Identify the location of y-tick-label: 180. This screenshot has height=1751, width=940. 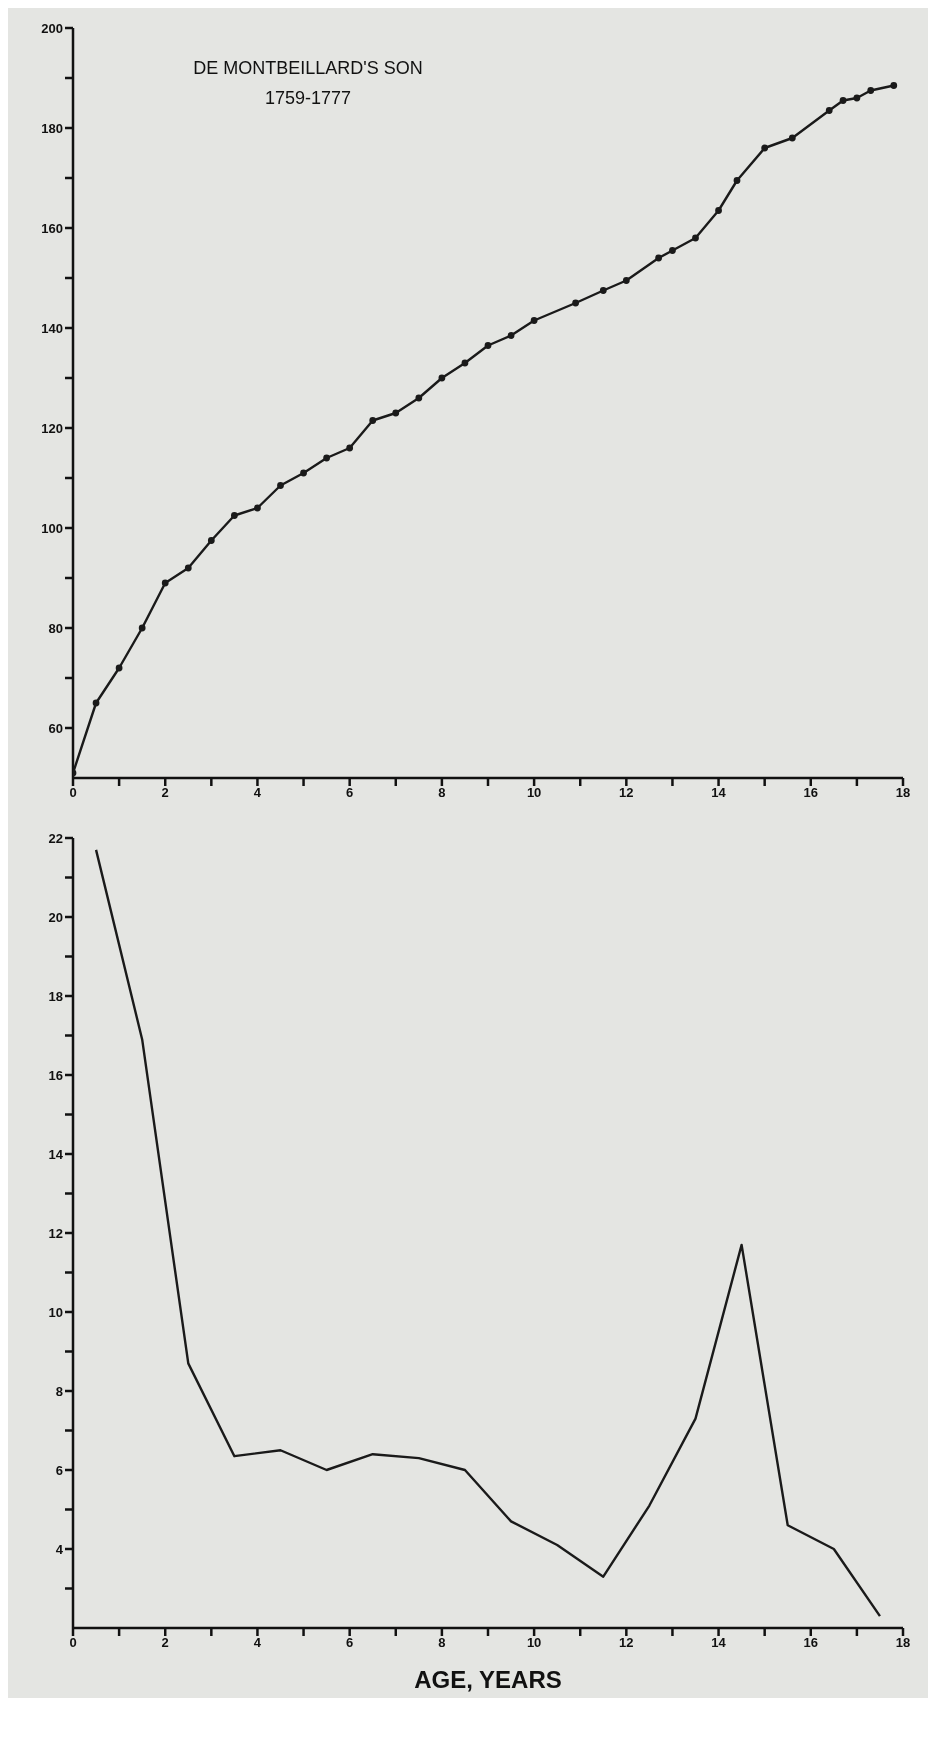
(52, 128).